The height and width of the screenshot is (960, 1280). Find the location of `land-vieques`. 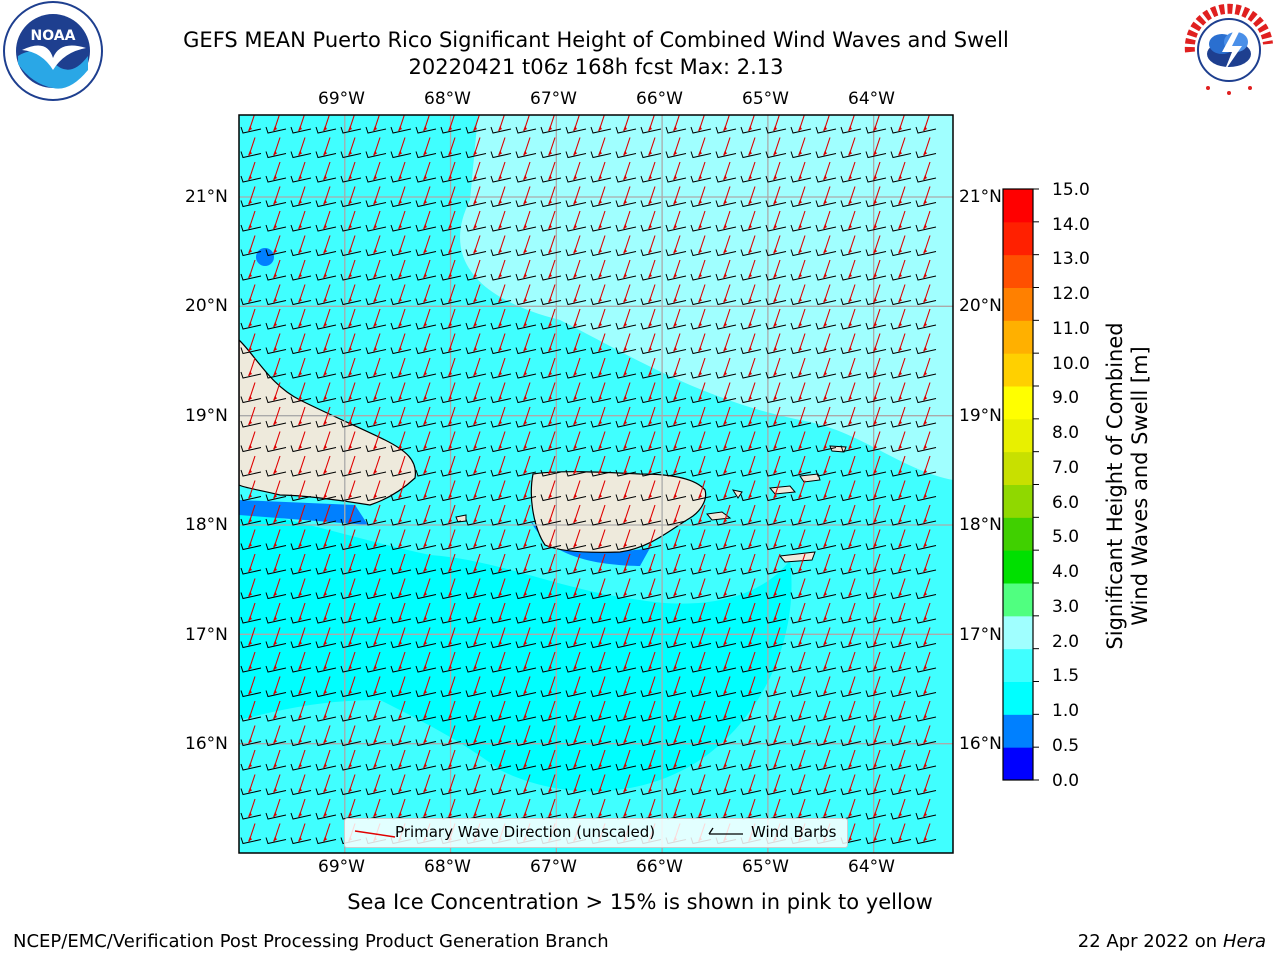

land-vieques is located at coordinates (719, 516).